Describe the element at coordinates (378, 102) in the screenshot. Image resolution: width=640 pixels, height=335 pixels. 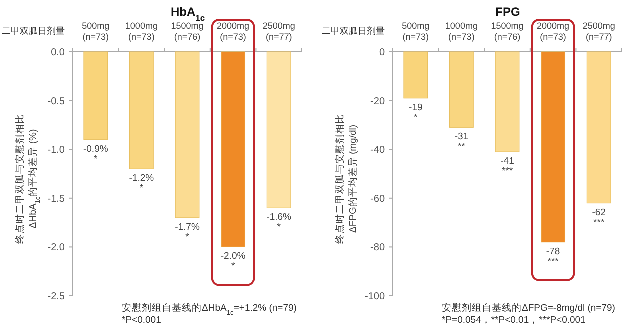
I see `y-tick-label: -20` at that location.